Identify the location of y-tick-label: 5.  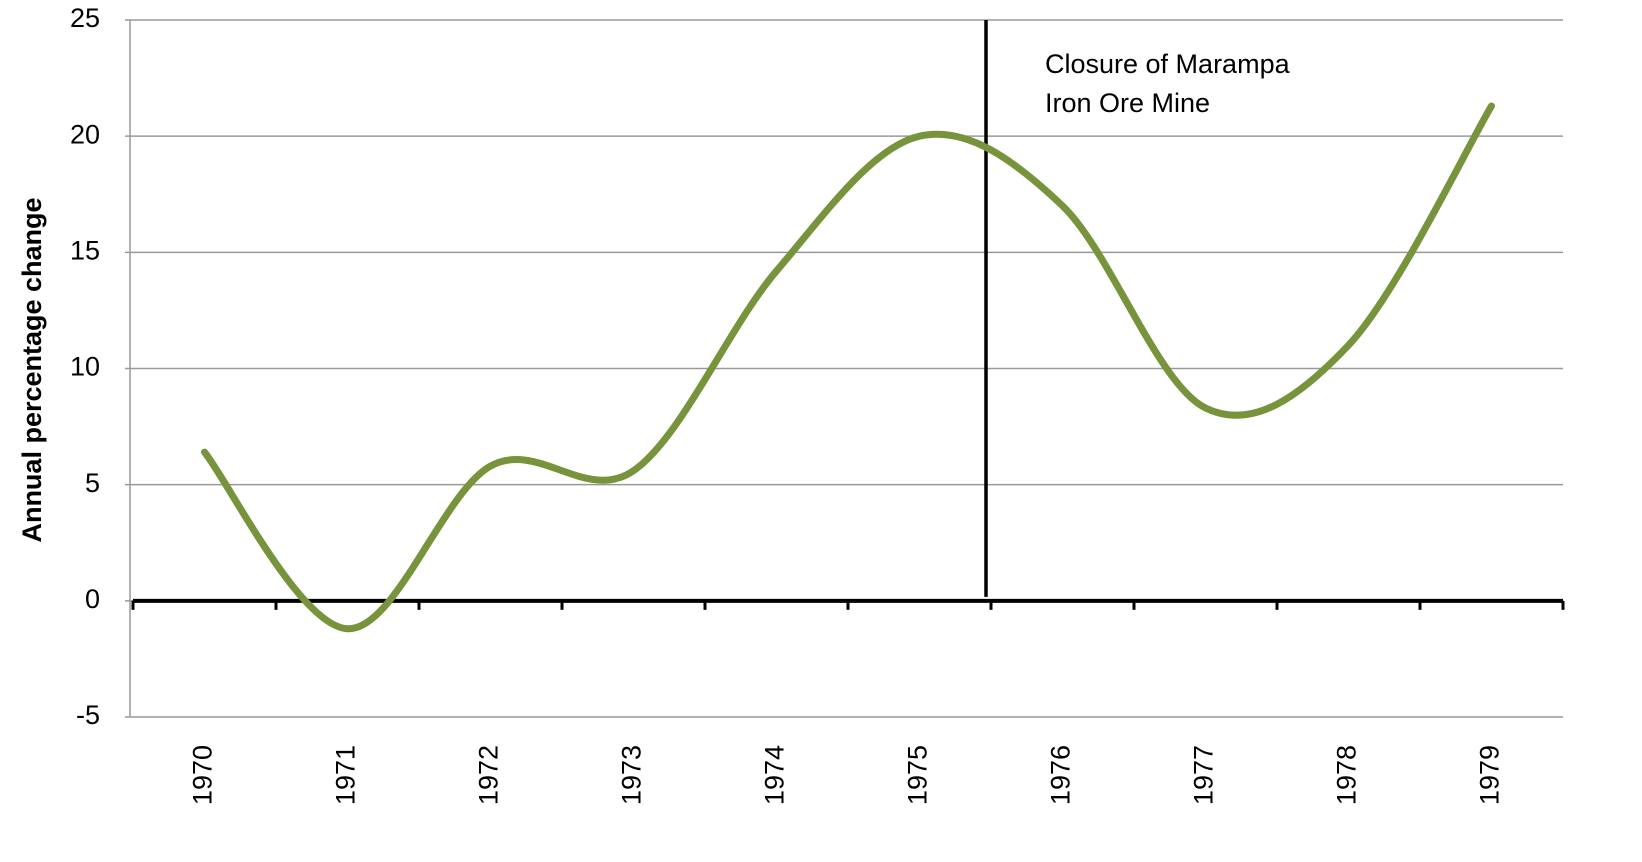
(92, 483).